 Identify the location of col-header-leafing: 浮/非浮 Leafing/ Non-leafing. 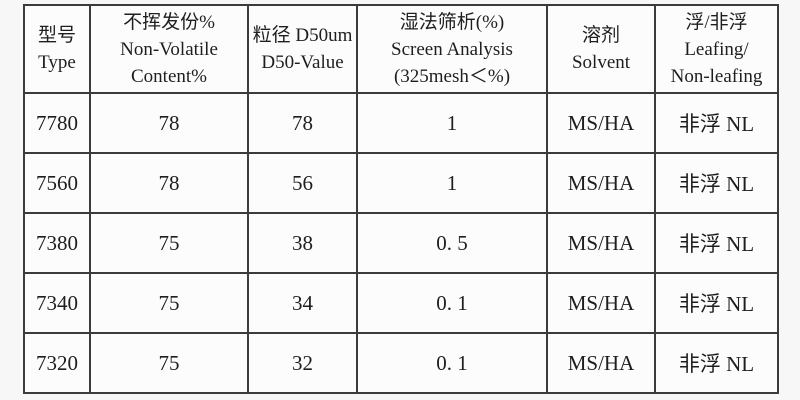
(716, 49).